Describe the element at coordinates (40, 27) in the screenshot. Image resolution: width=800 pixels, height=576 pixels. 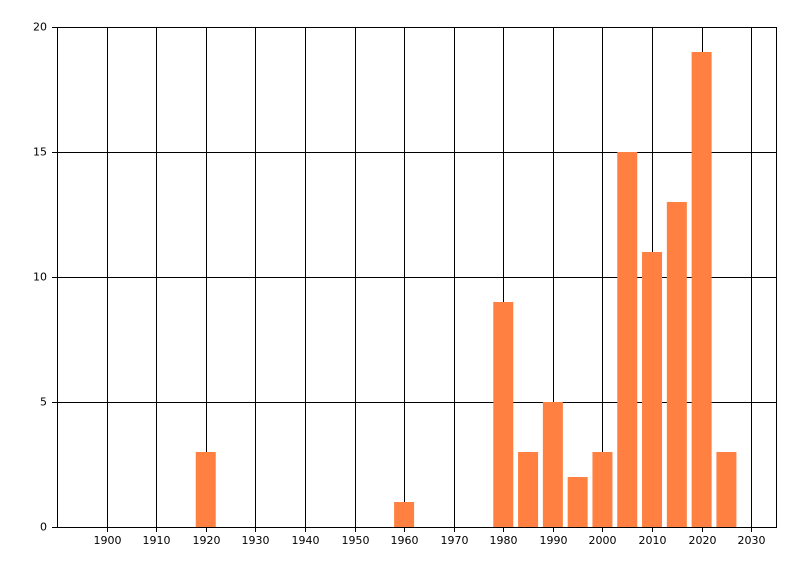
I see `y-tick-label: 20` at that location.